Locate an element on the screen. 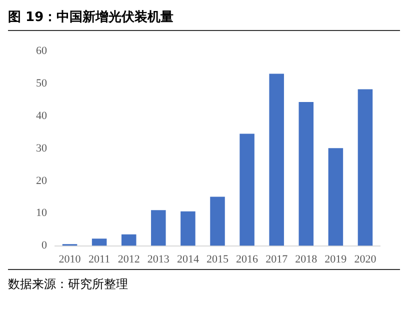 Image resolution: width=408 pixels, height=321 pixels. x-tick-label: 2011 is located at coordinates (99, 259).